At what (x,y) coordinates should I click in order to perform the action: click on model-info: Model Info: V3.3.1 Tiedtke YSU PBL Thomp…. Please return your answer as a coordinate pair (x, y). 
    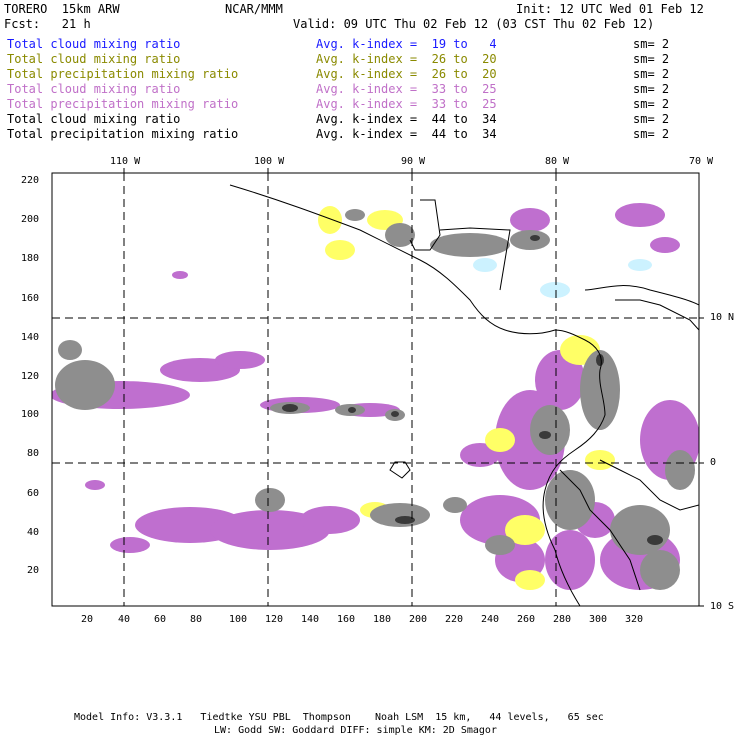
    Looking at the image, I should click on (339, 717).